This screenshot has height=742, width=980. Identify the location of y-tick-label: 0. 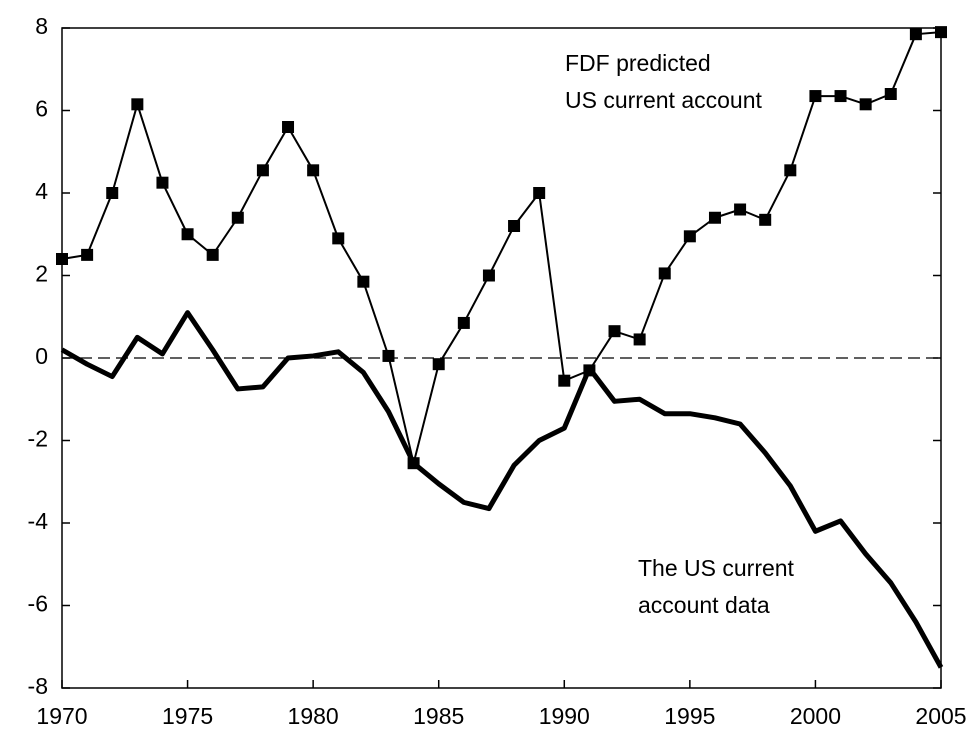
(41, 356).